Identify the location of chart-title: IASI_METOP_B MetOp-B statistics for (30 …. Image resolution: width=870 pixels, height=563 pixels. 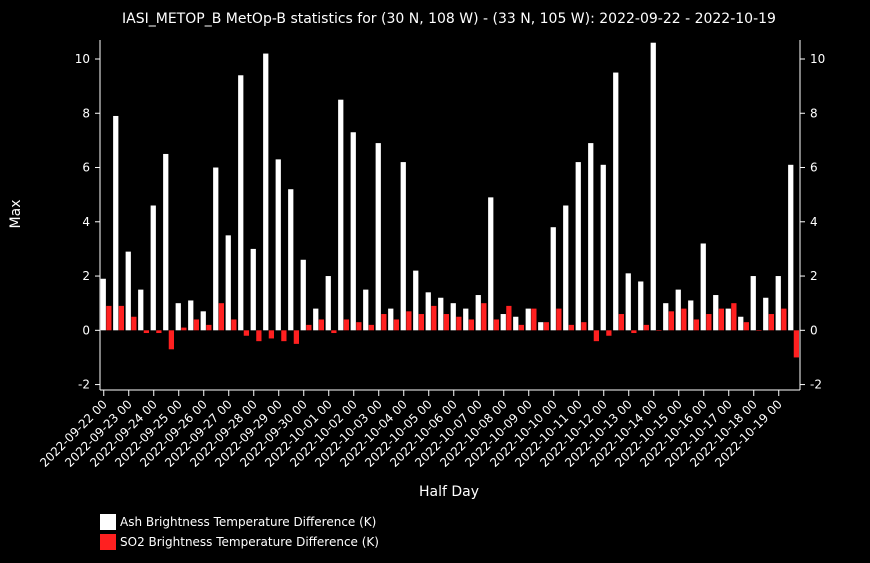
(449, 19).